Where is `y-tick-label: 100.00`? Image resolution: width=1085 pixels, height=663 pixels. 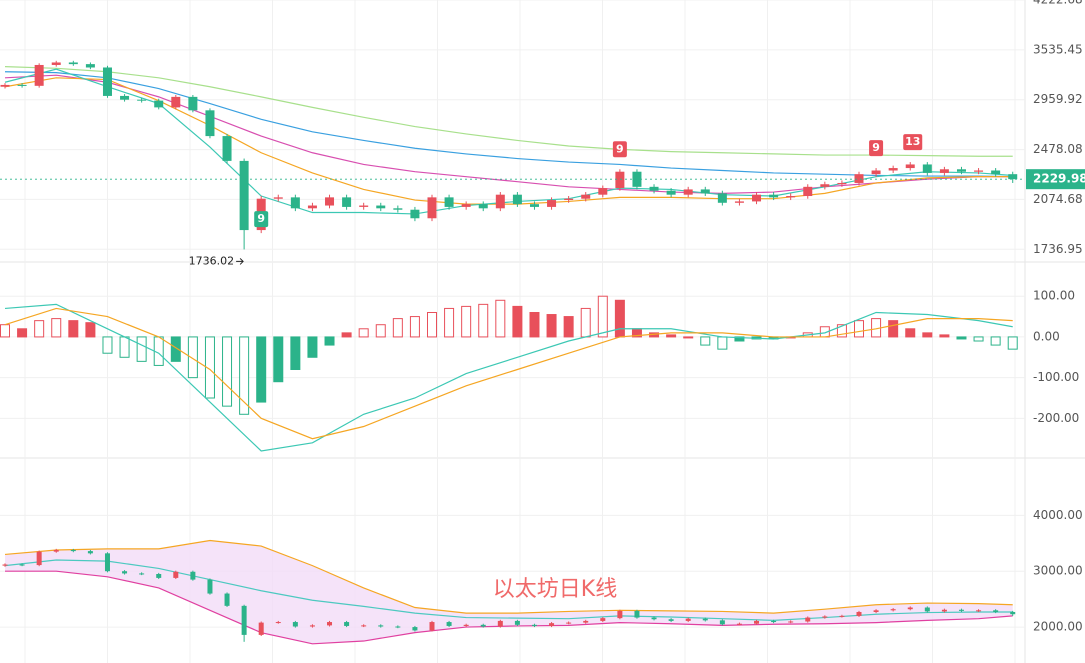
y-tick-label: 100.00 is located at coordinates (1054, 296).